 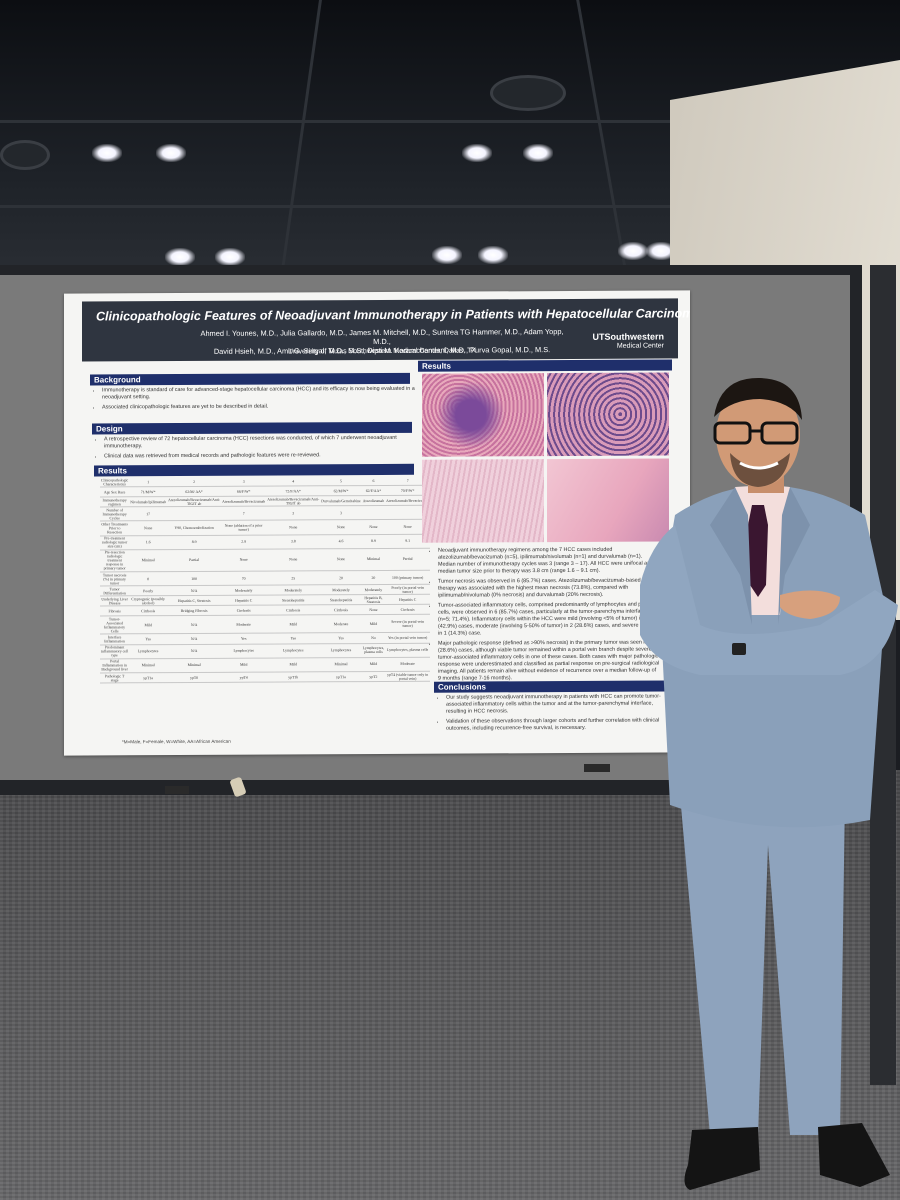 What do you see at coordinates (194, 513) in the screenshot?
I see `table-cell` at bounding box center [194, 513].